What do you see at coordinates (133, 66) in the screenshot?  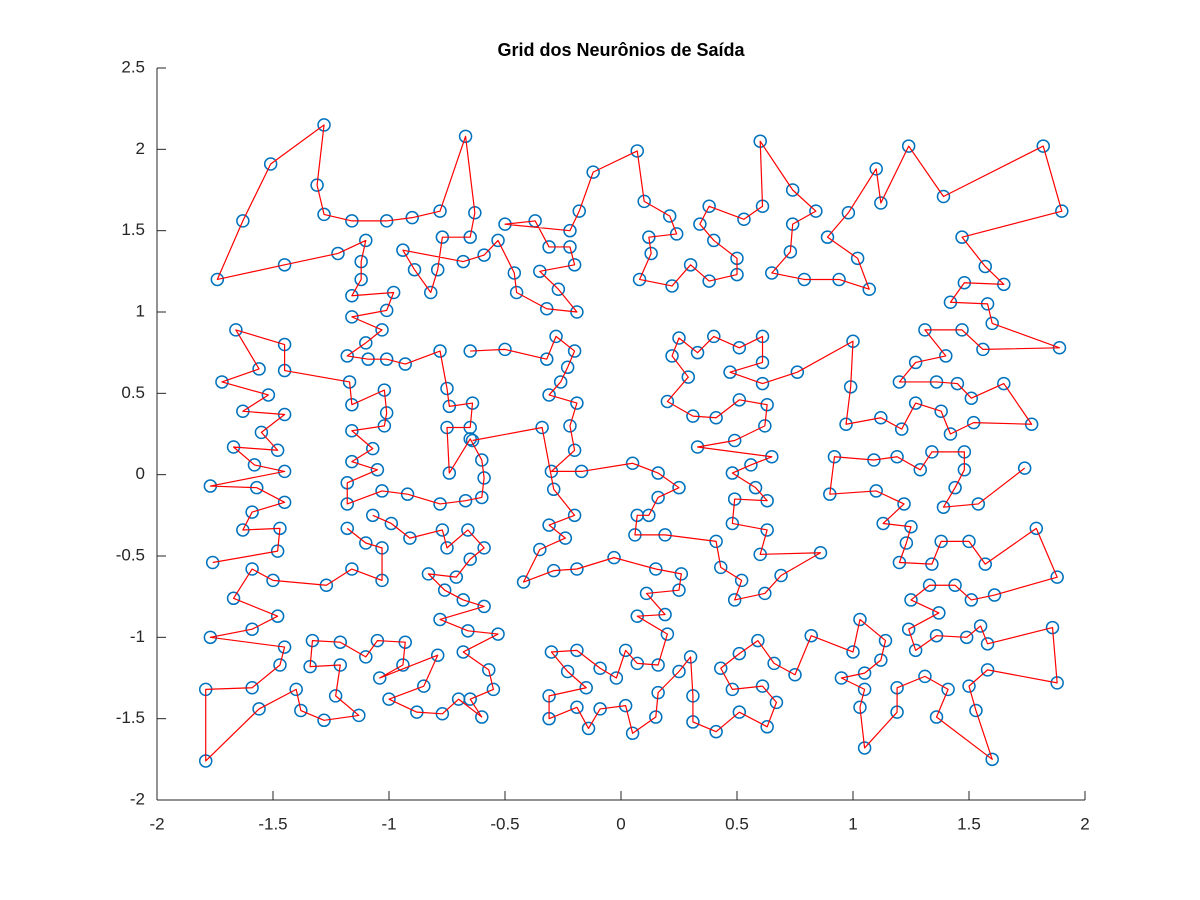 I see `y-tick-label: 2.5` at bounding box center [133, 66].